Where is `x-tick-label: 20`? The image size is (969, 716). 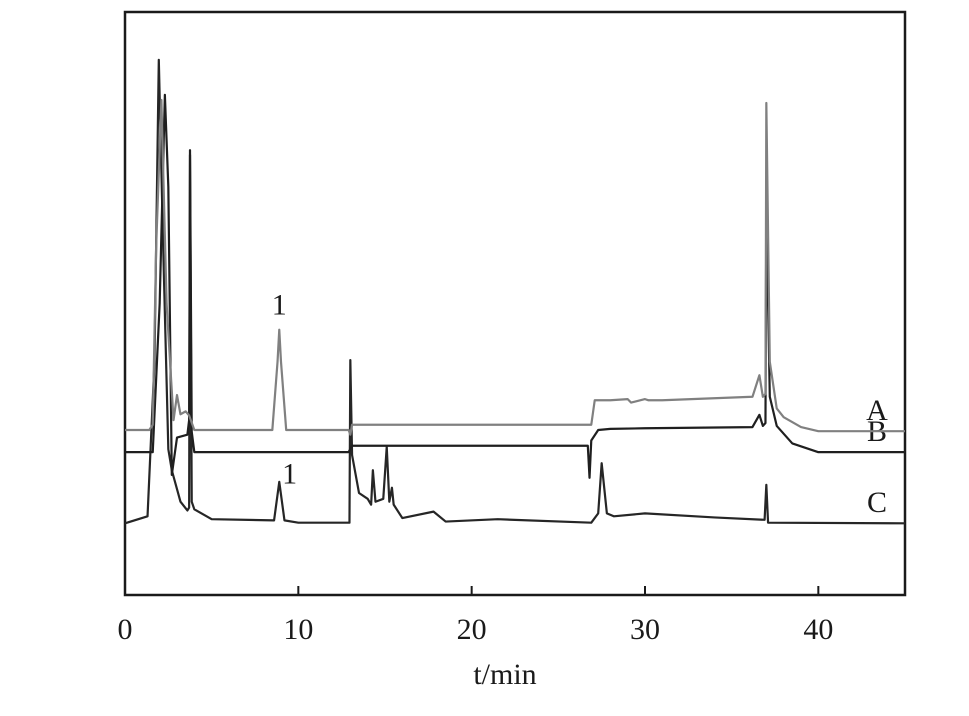
x-tick-label: 20 is located at coordinates (472, 629).